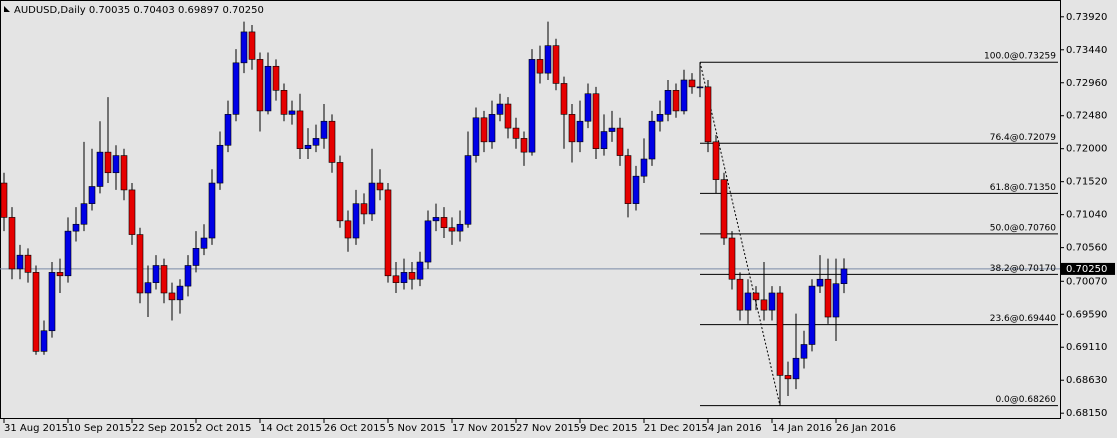  Describe the element at coordinates (1086, 413) in the screenshot. I see `y-tick-label: 0.68150` at that location.